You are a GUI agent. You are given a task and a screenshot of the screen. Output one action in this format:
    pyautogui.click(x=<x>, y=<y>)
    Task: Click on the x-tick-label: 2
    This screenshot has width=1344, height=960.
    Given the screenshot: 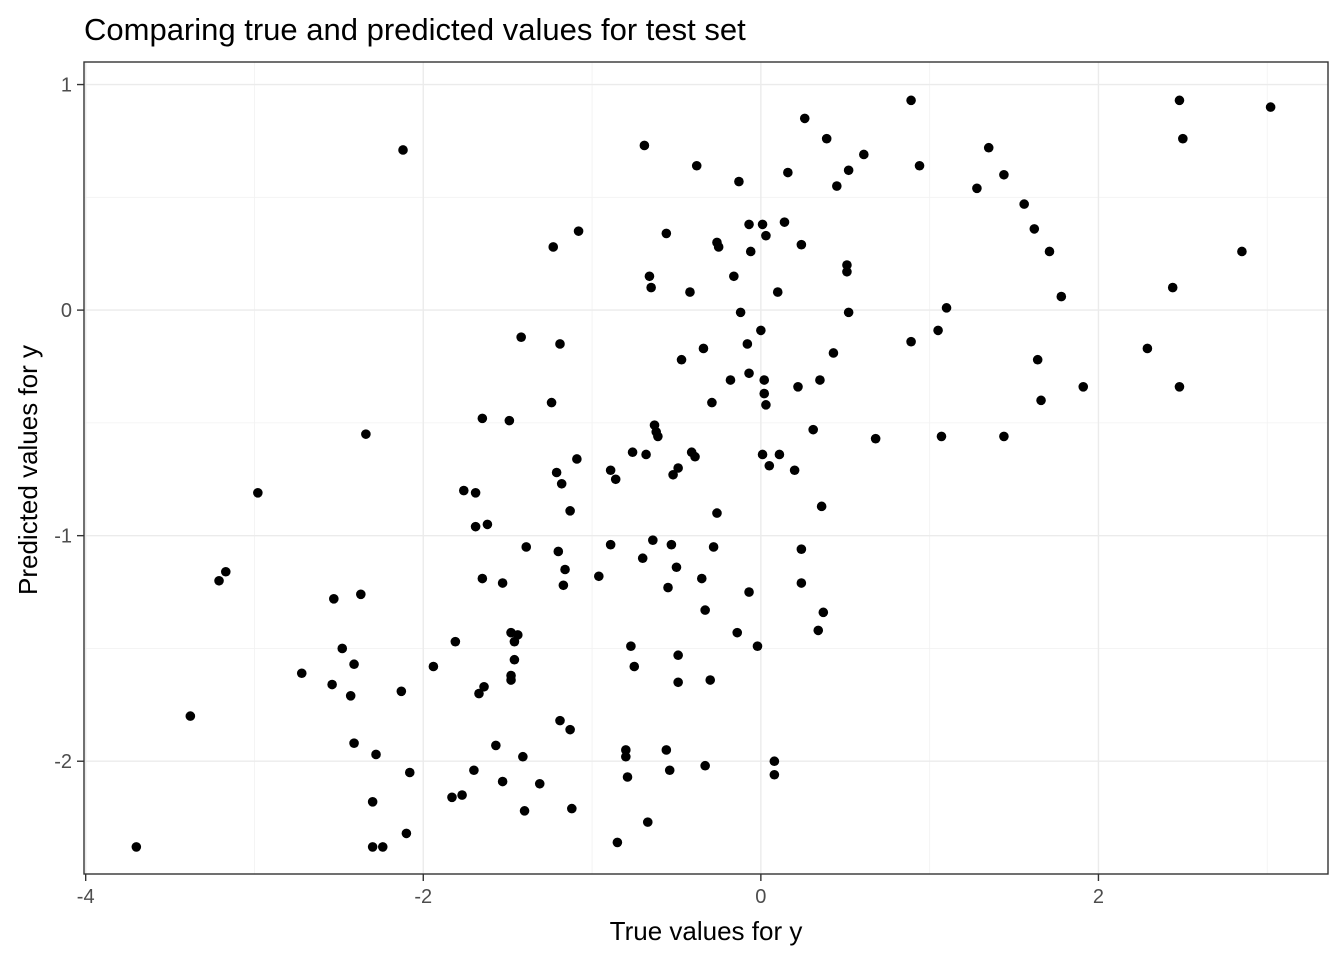 What is the action you would take?
    pyautogui.click(x=1098, y=897)
    